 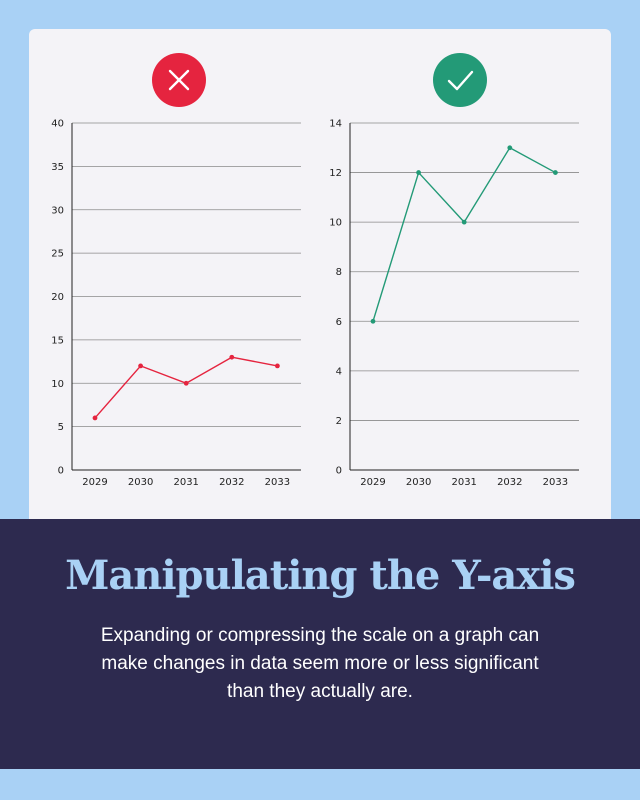 I want to click on good-badge, so click(x=460, y=80).